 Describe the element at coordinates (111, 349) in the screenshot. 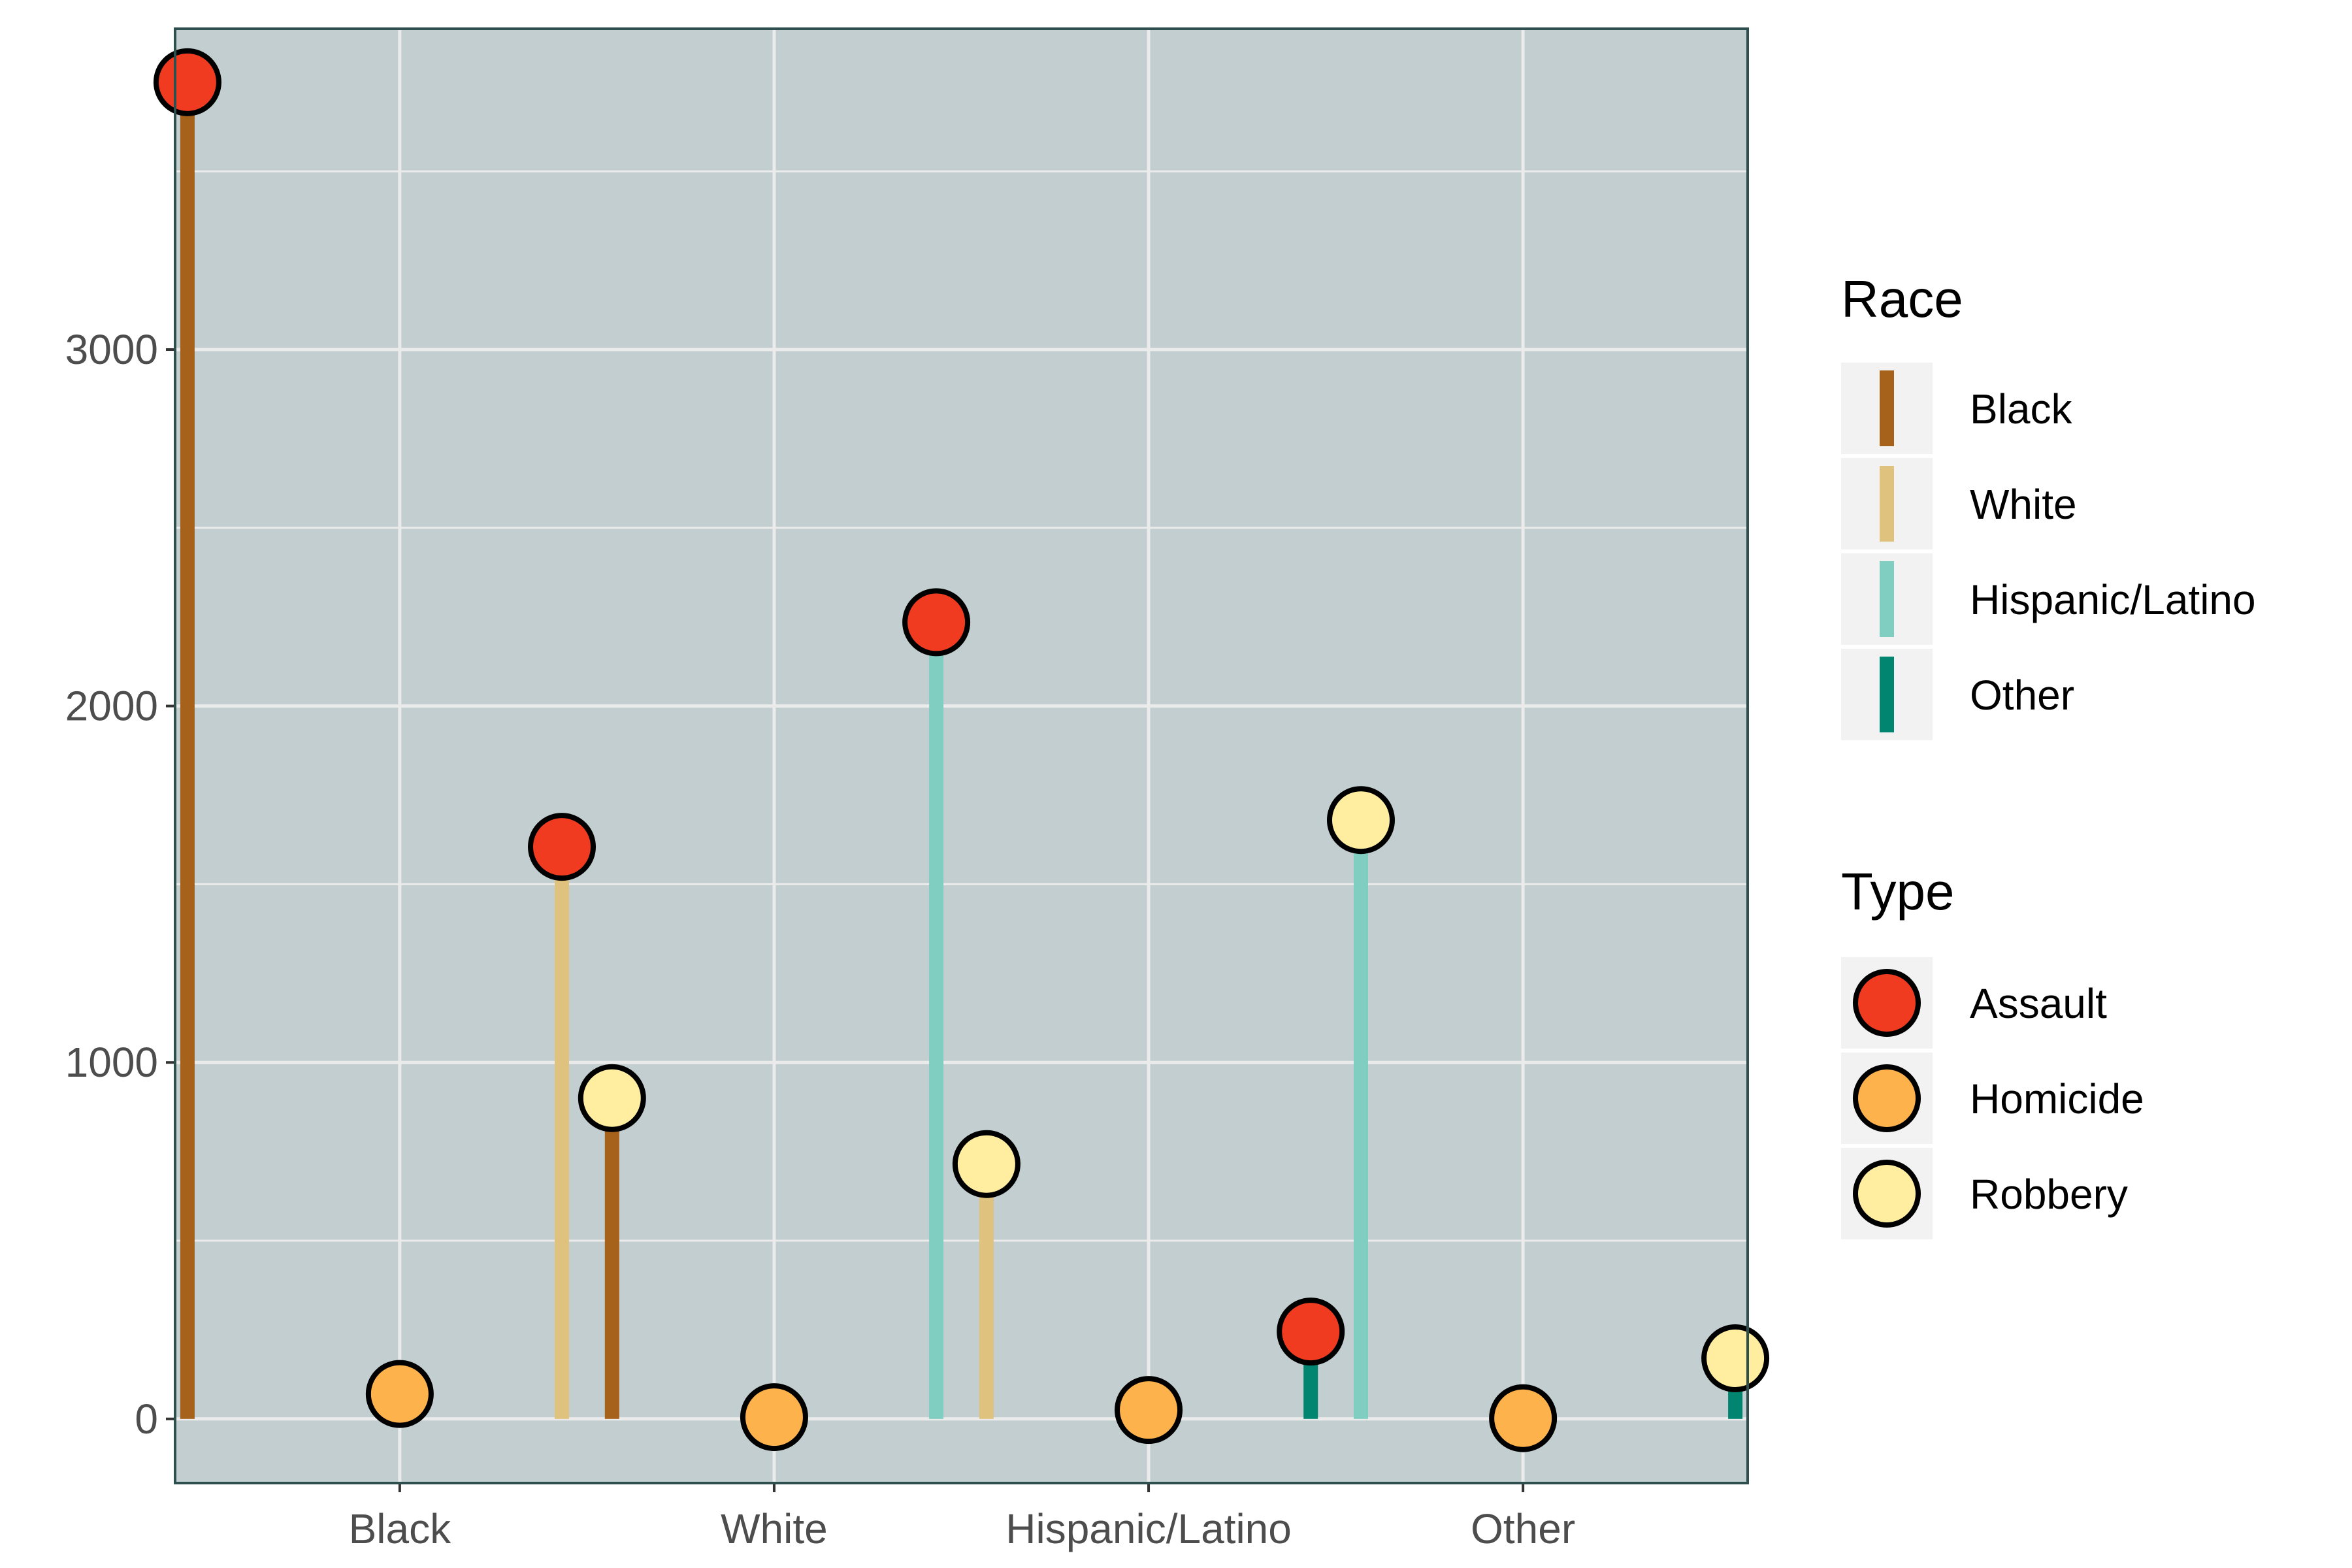

I see `y-tick-label: 3000` at that location.